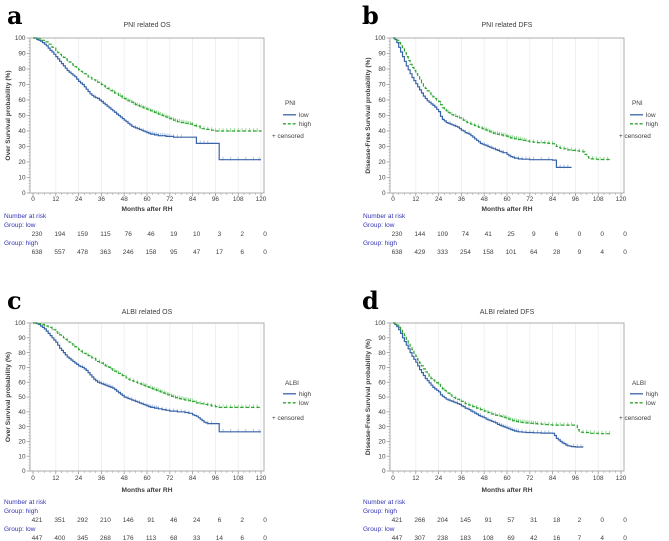 This screenshot has width=669, height=541. I want to click on risk-value: 345, so click(82, 538).